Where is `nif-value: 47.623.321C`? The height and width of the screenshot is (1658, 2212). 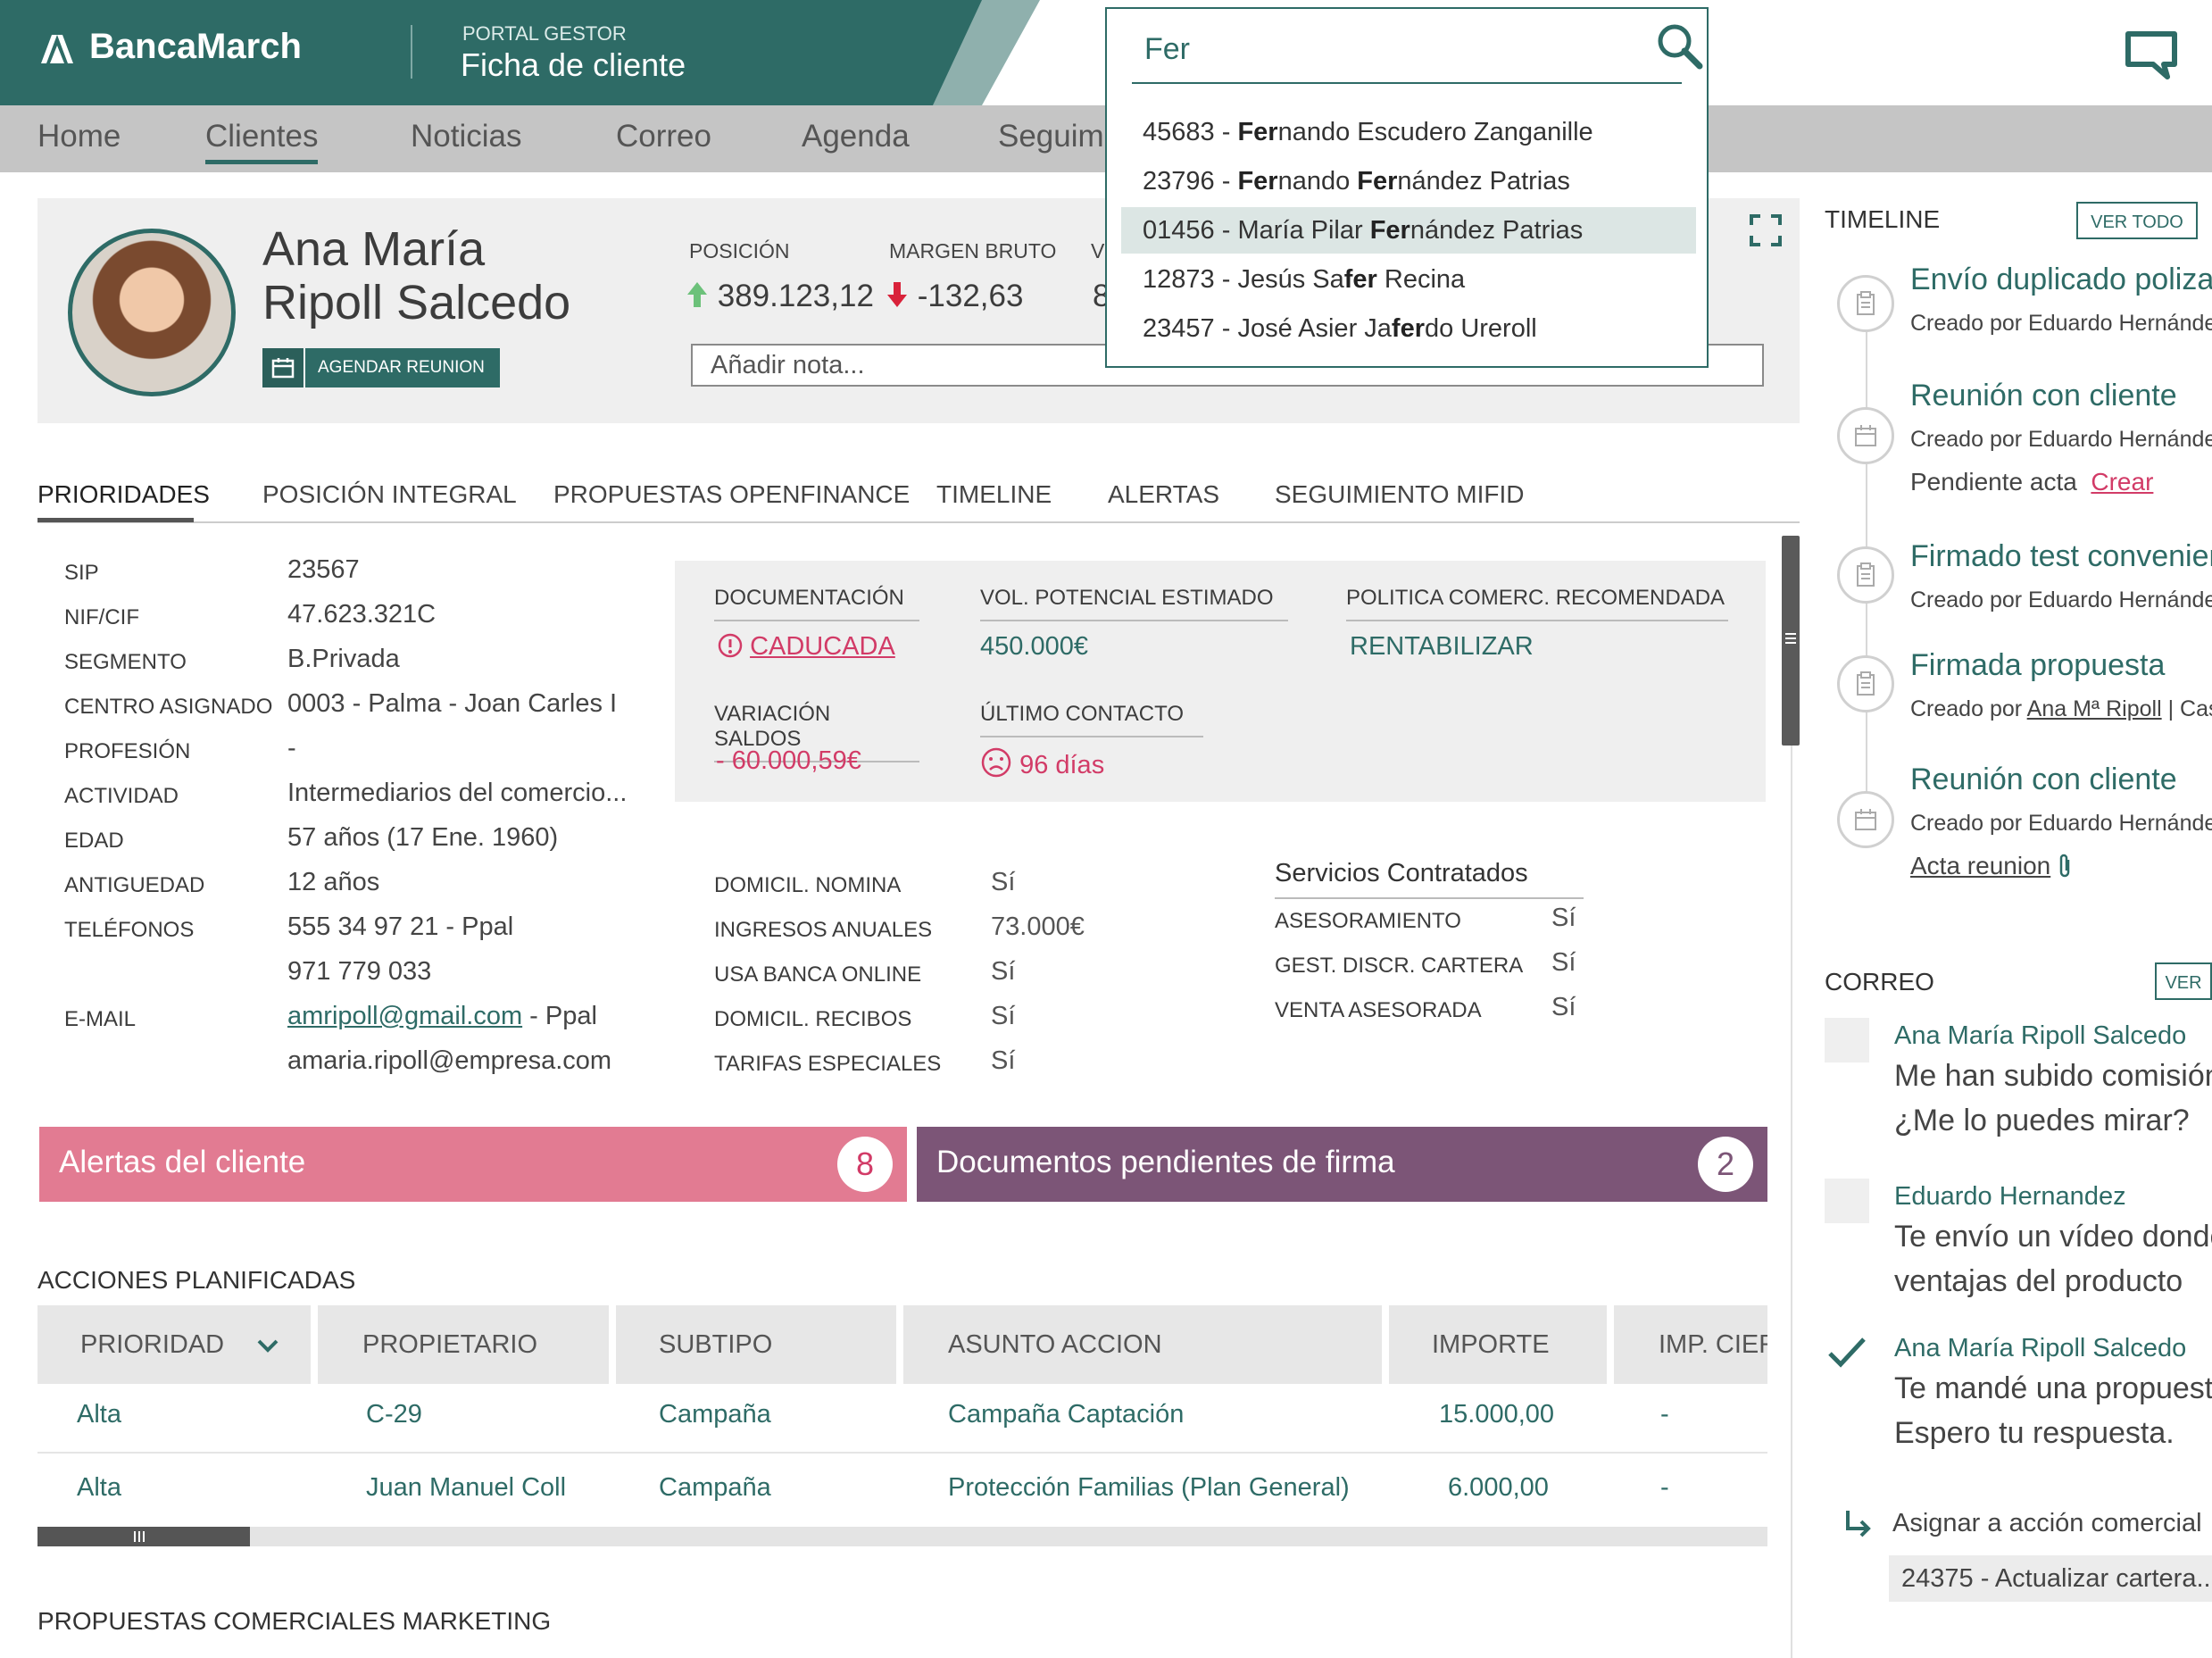 nif-value: 47.623.321C is located at coordinates (362, 614).